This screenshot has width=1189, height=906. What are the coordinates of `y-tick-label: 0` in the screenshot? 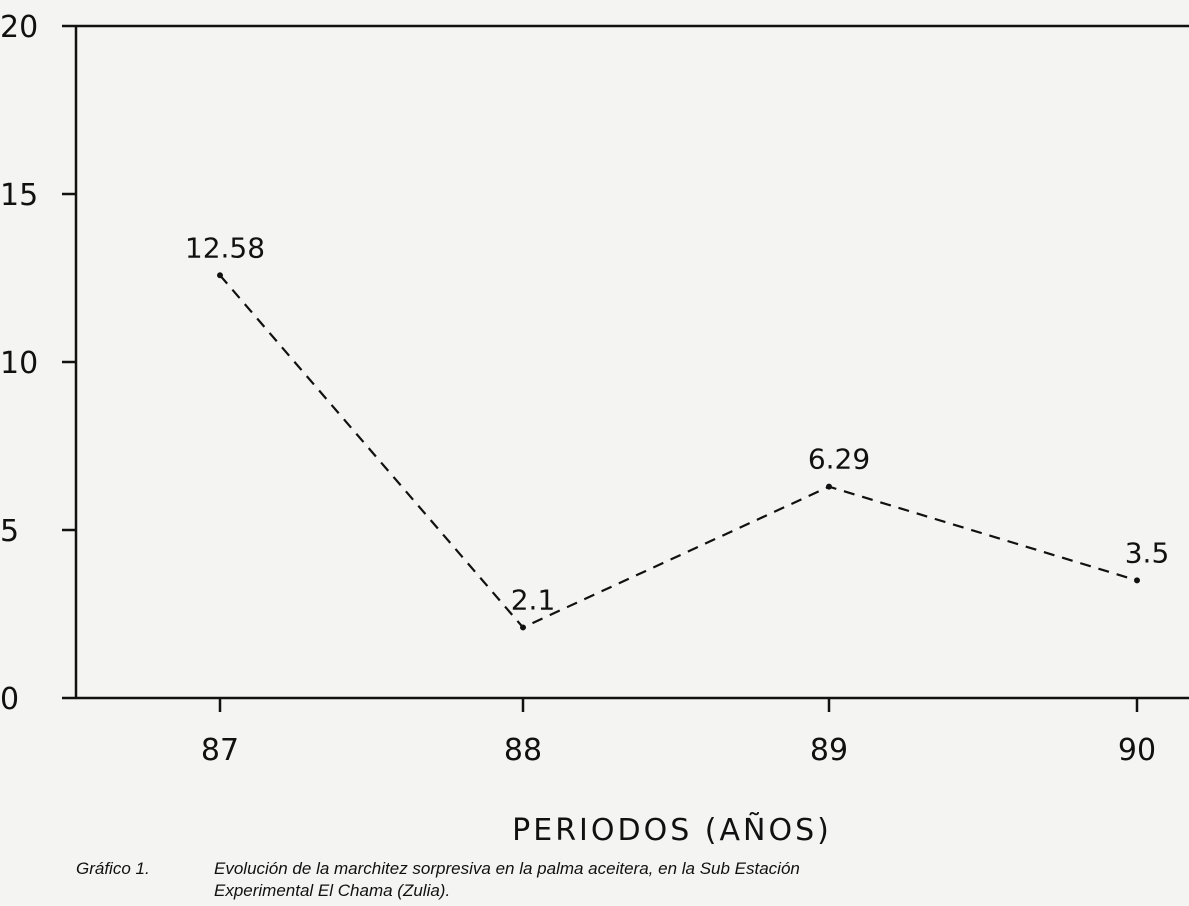 It's located at (9, 699).